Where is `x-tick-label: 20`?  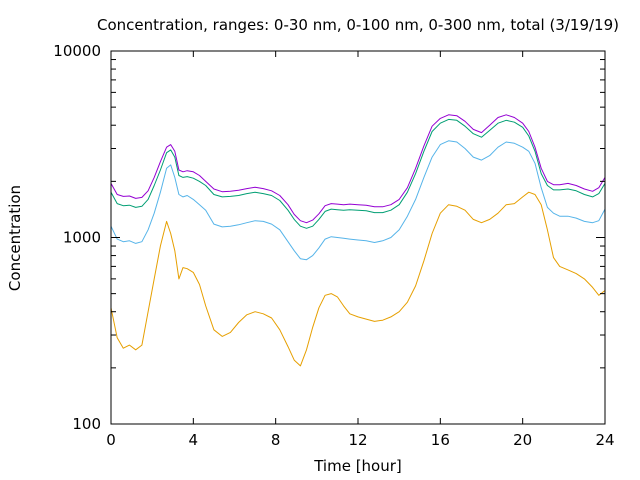
x-tick-label: 20 is located at coordinates (522, 440).